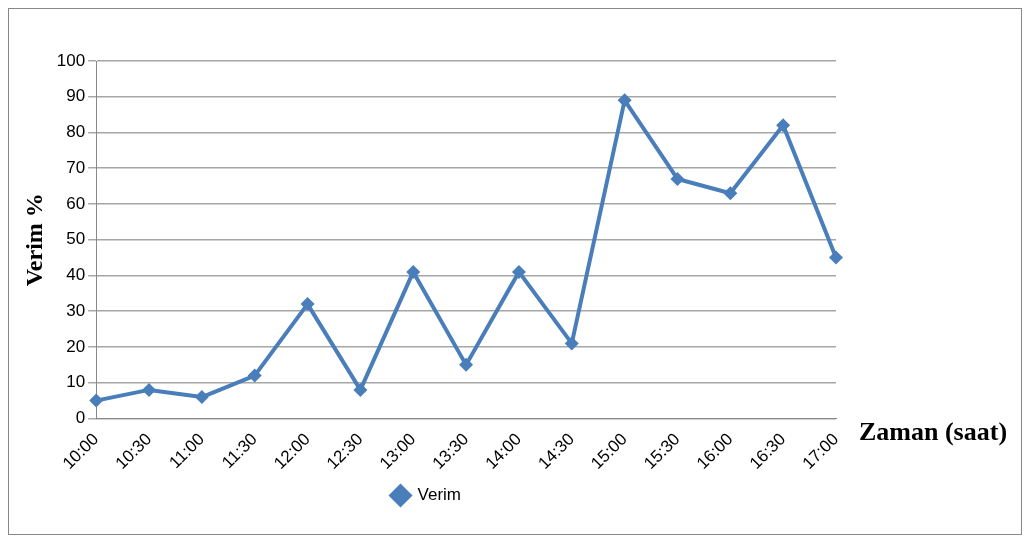  Describe the element at coordinates (76, 275) in the screenshot. I see `y-tick-label: 40` at that location.